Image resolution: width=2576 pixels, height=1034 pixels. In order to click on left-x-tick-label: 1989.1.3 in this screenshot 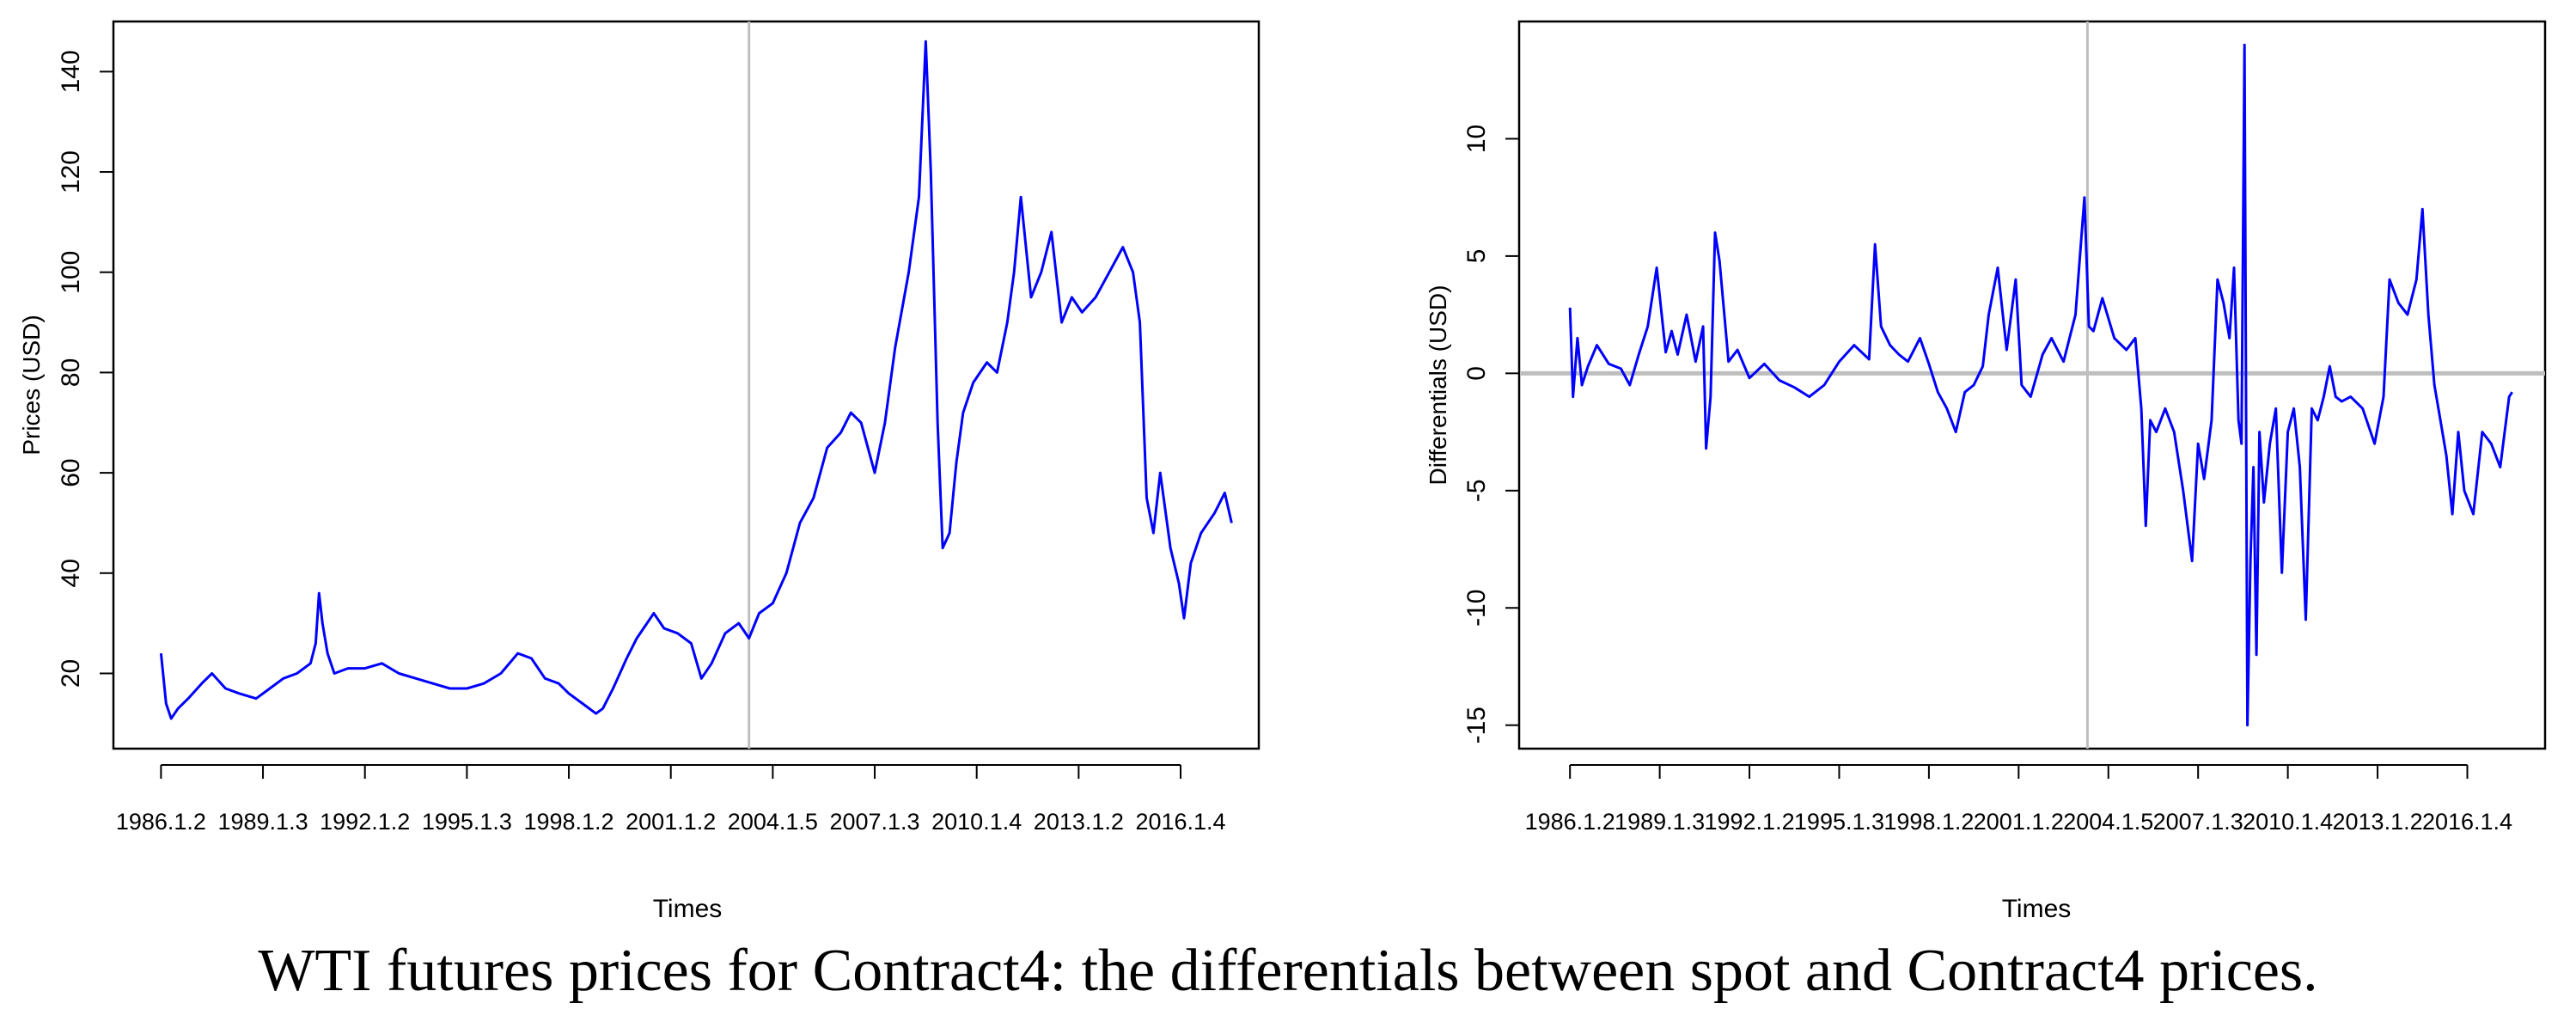, I will do `click(262, 822)`.